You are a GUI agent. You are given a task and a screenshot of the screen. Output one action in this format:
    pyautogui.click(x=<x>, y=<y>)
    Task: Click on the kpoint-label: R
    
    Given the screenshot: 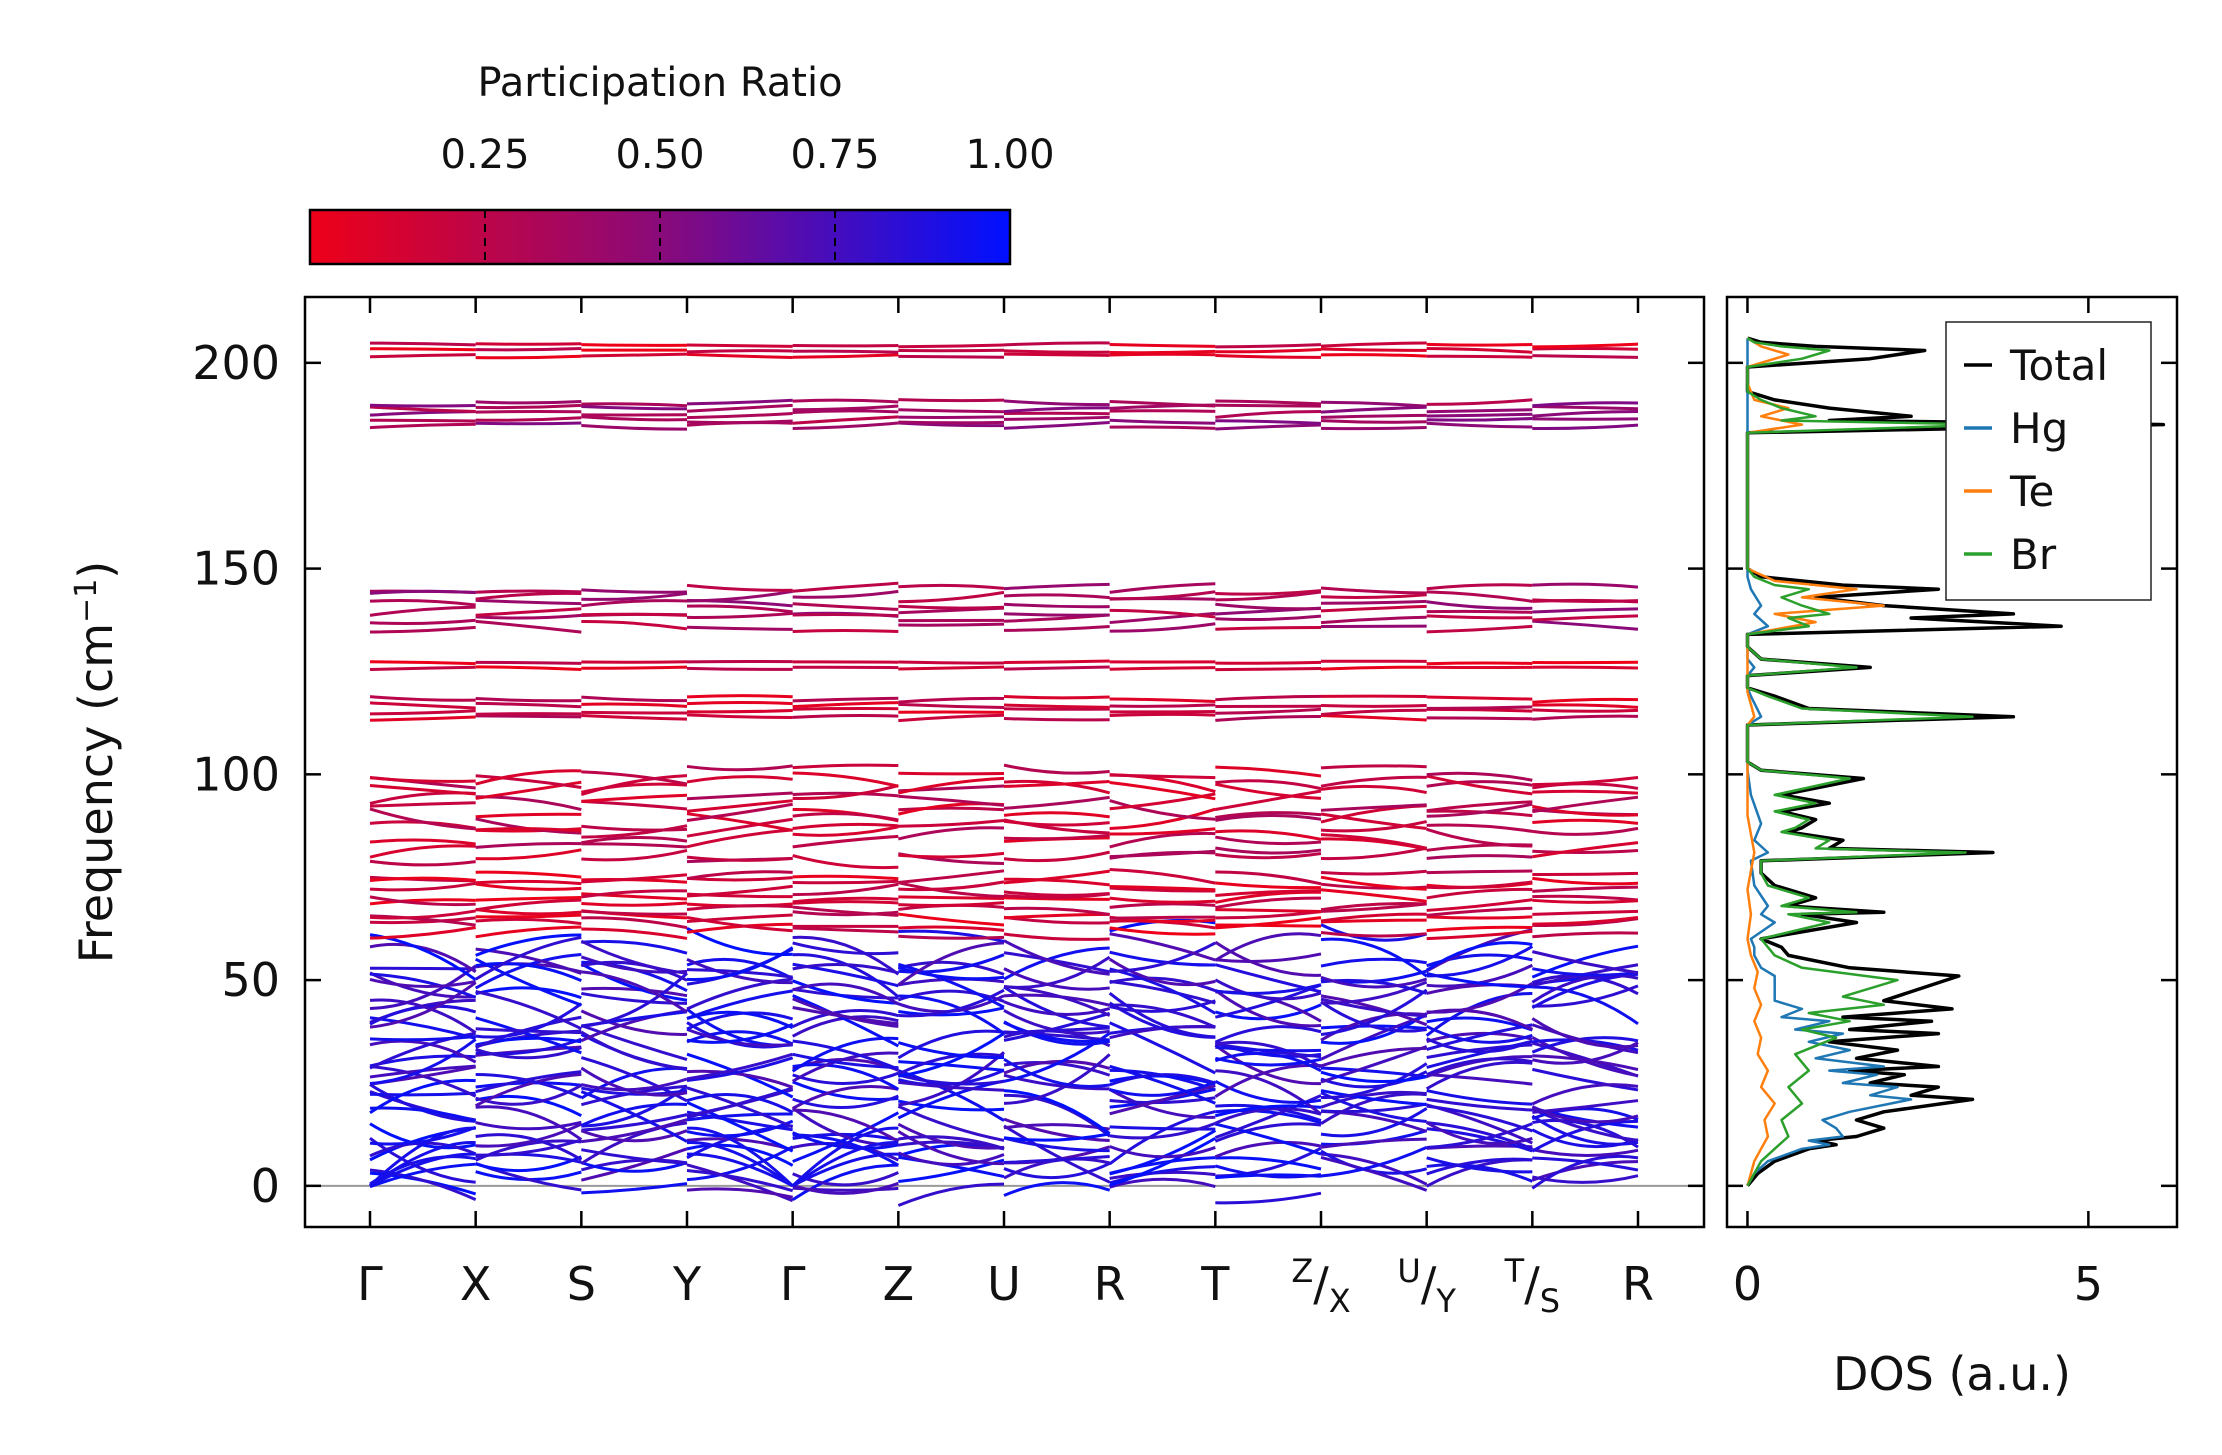 What is the action you would take?
    pyautogui.click(x=1110, y=1284)
    